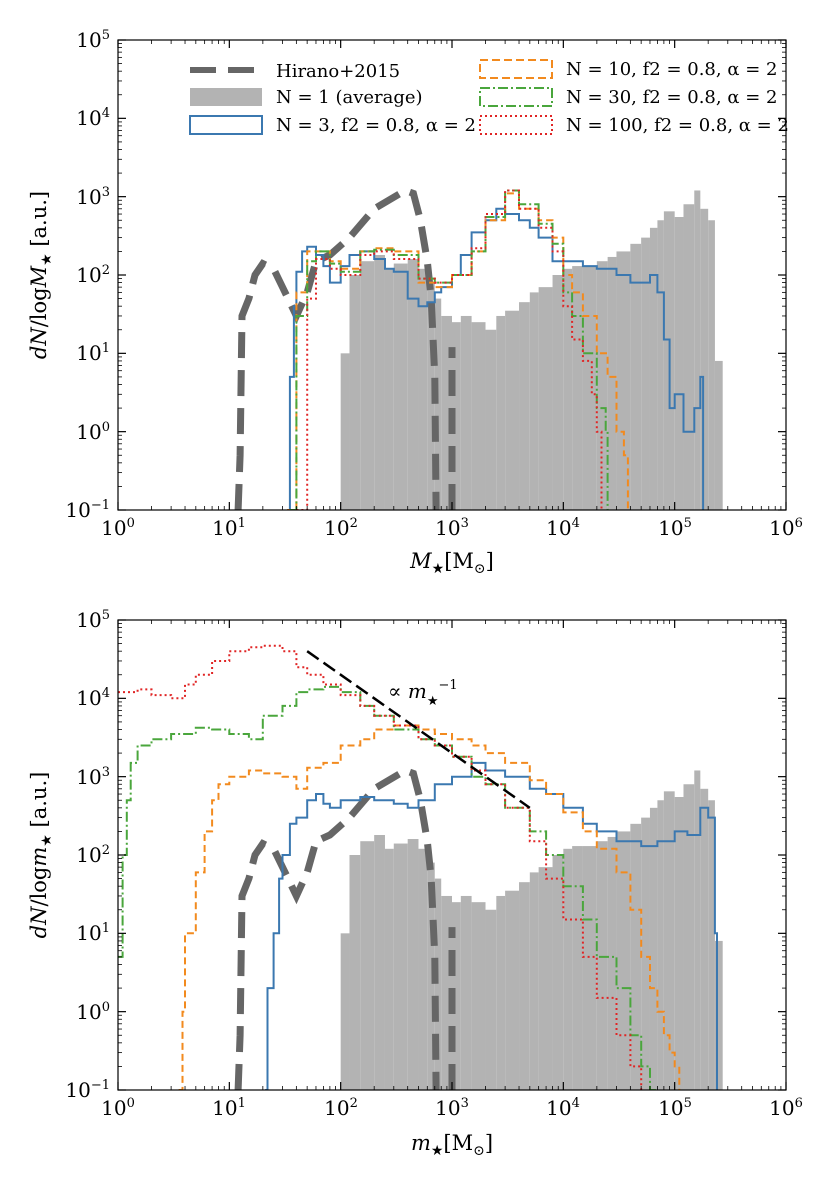 Image resolution: width=830 pixels, height=1185 pixels. What do you see at coordinates (338, 71) in the screenshot?
I see `legend-label-hirano: Hirano+2015` at bounding box center [338, 71].